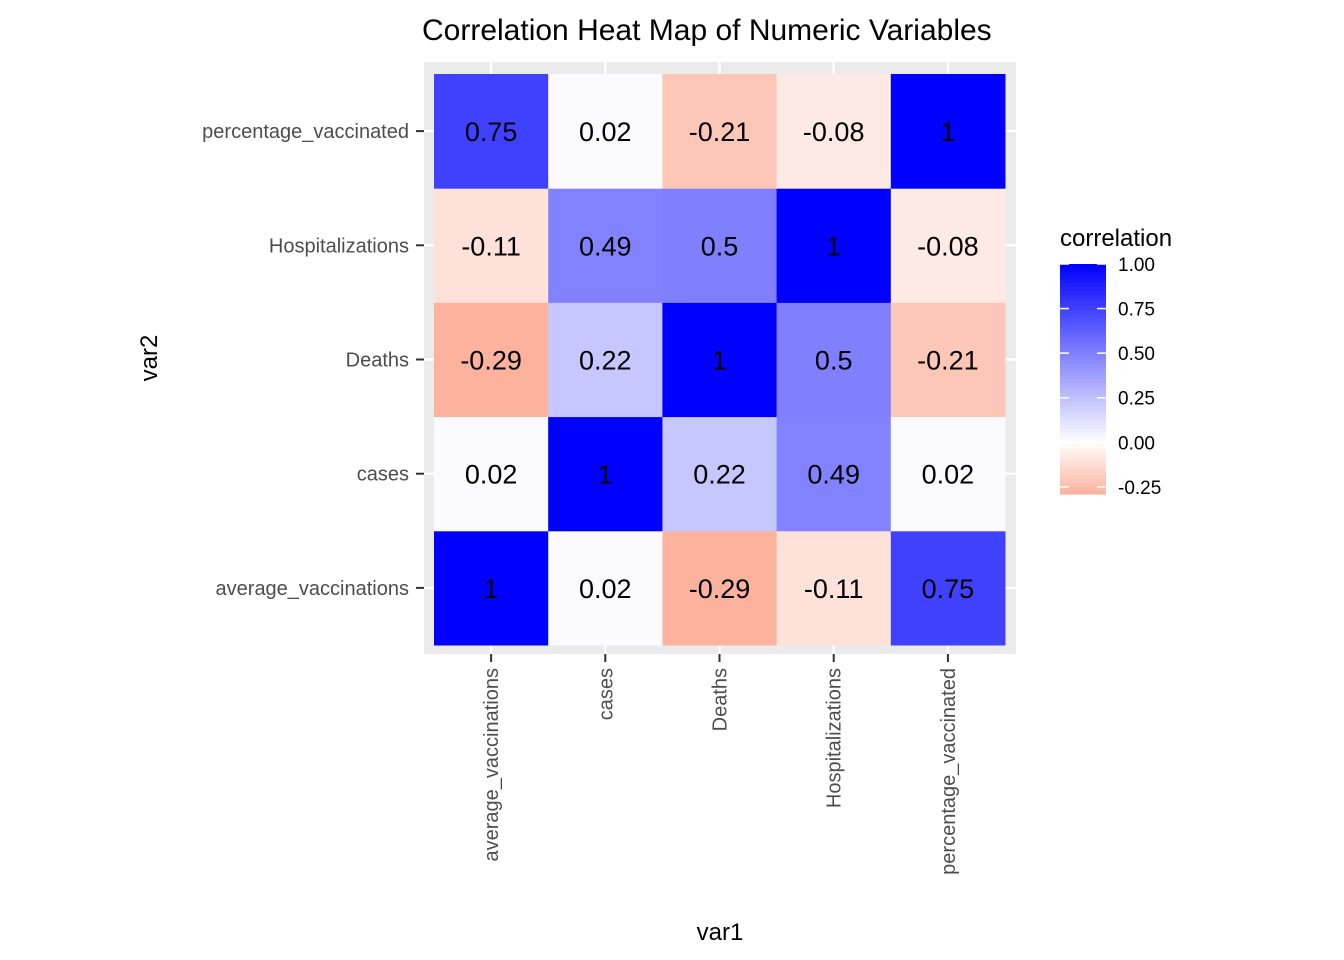  I want to click on y-tick-label: percentage_vaccinated, so click(305, 132).